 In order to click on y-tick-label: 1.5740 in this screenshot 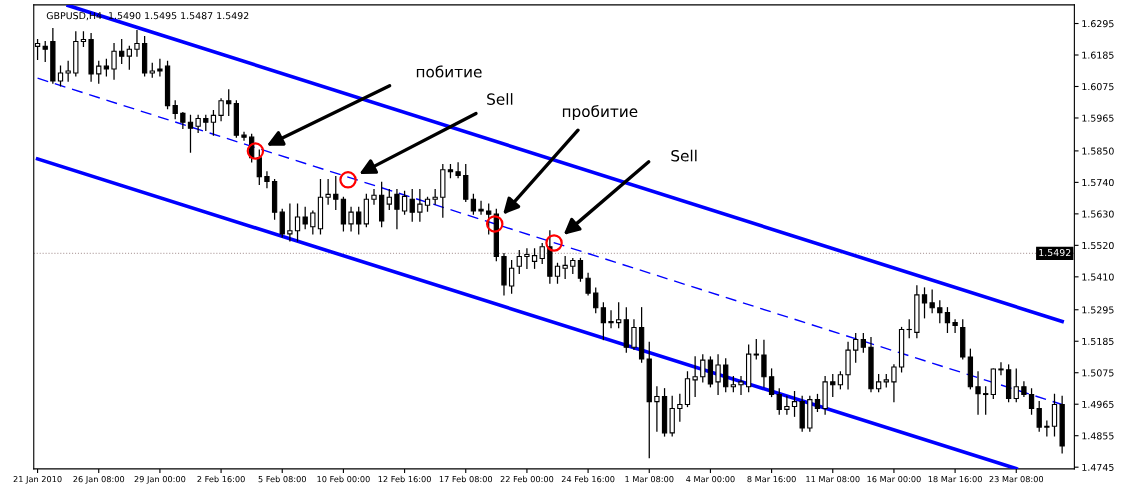, I will do `click(1098, 182)`.